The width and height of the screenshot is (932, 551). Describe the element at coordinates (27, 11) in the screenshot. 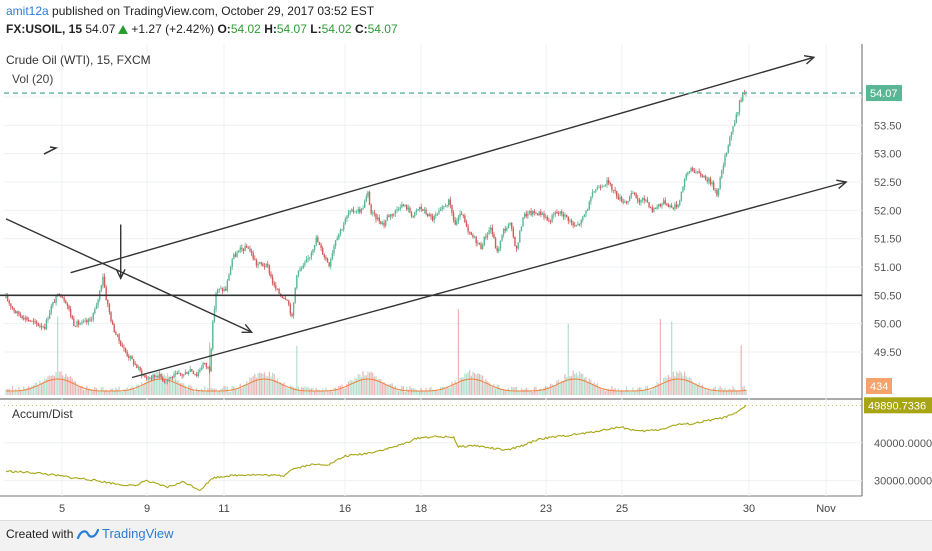

I see `author-link: amit12a` at that location.